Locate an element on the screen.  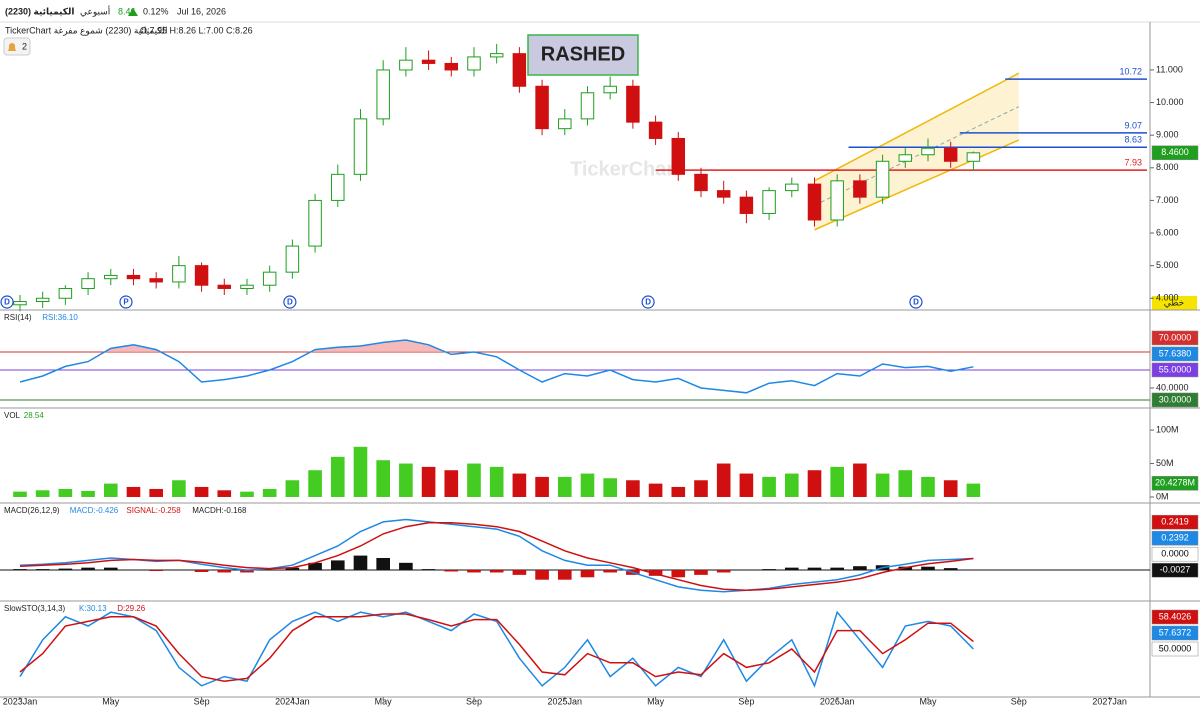
channel-upper is located at coordinates (917, 127).